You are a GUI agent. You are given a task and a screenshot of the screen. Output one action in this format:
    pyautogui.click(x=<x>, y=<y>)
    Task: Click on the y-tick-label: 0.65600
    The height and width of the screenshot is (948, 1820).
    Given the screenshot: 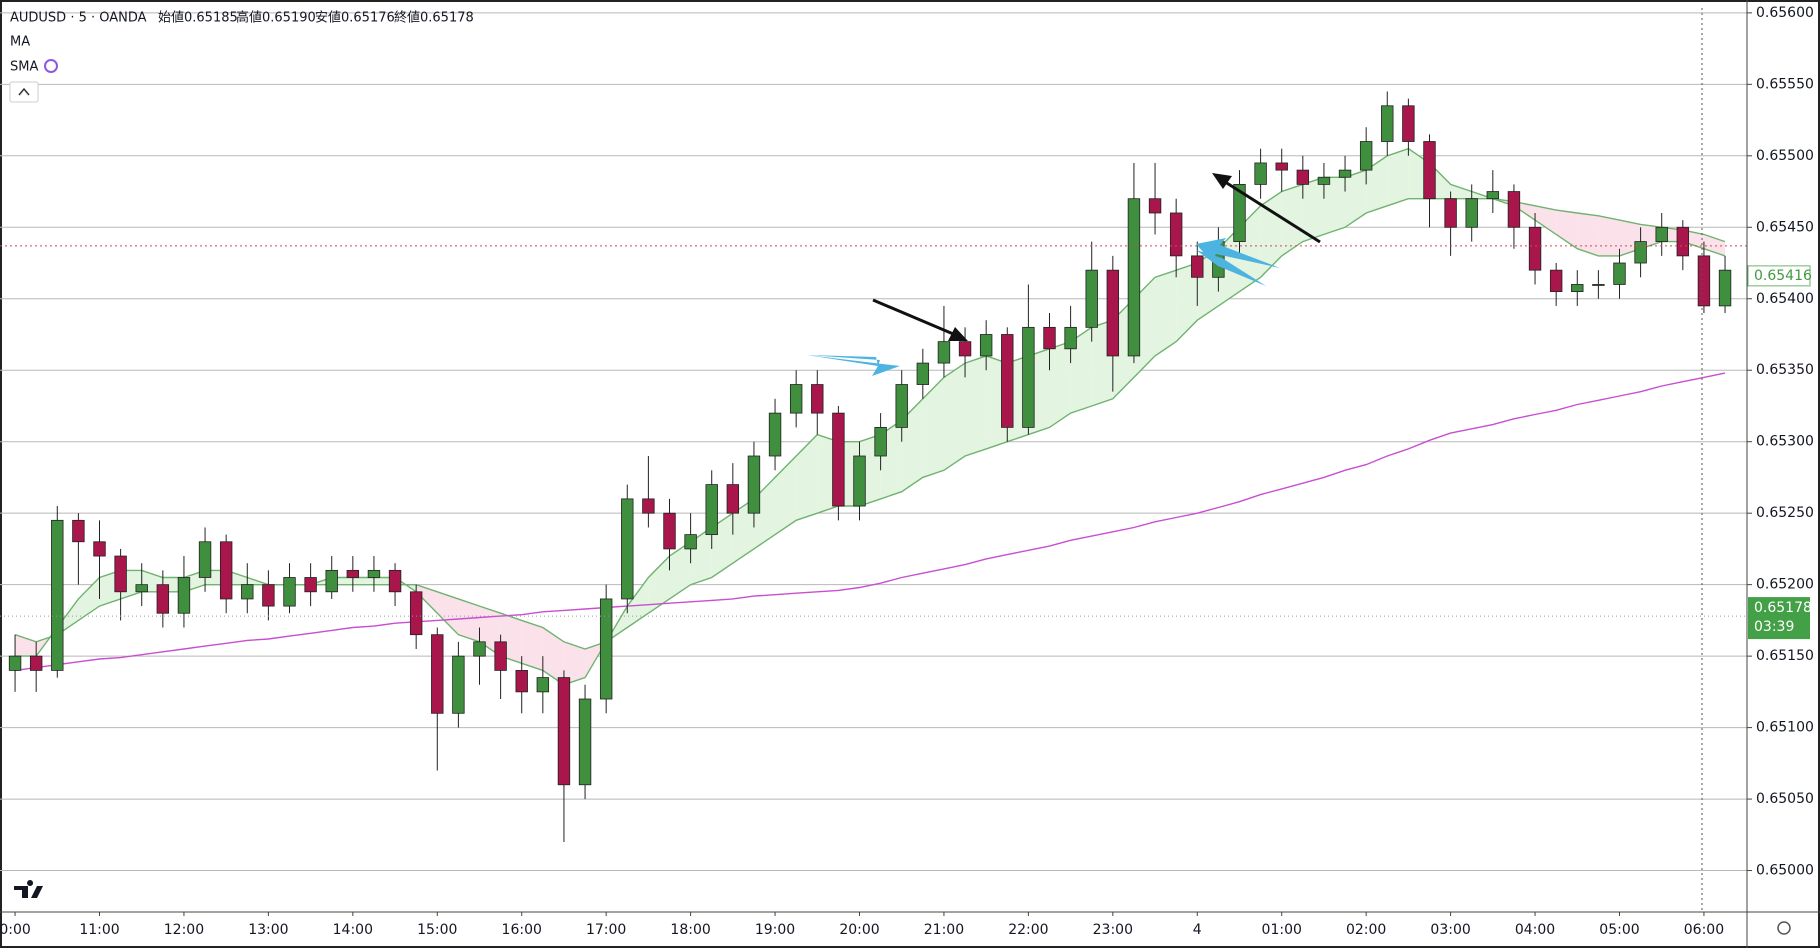 What is the action you would take?
    pyautogui.click(x=1785, y=13)
    